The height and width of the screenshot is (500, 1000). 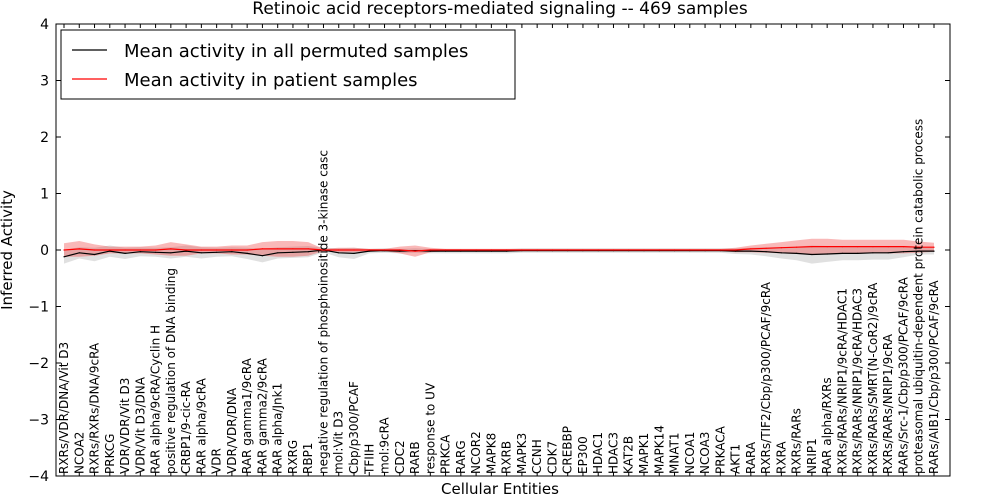 What do you see at coordinates (38, 477) in the screenshot?
I see `y-tick-label-0: −4` at bounding box center [38, 477].